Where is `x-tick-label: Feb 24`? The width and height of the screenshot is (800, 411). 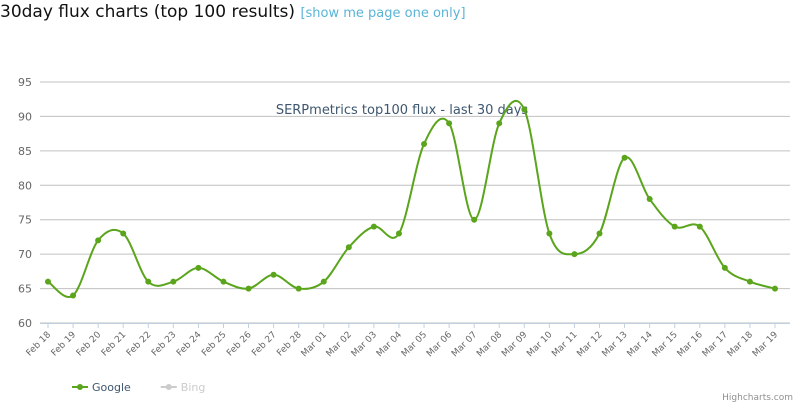
x-tick-label: Feb 24 is located at coordinates (189, 344).